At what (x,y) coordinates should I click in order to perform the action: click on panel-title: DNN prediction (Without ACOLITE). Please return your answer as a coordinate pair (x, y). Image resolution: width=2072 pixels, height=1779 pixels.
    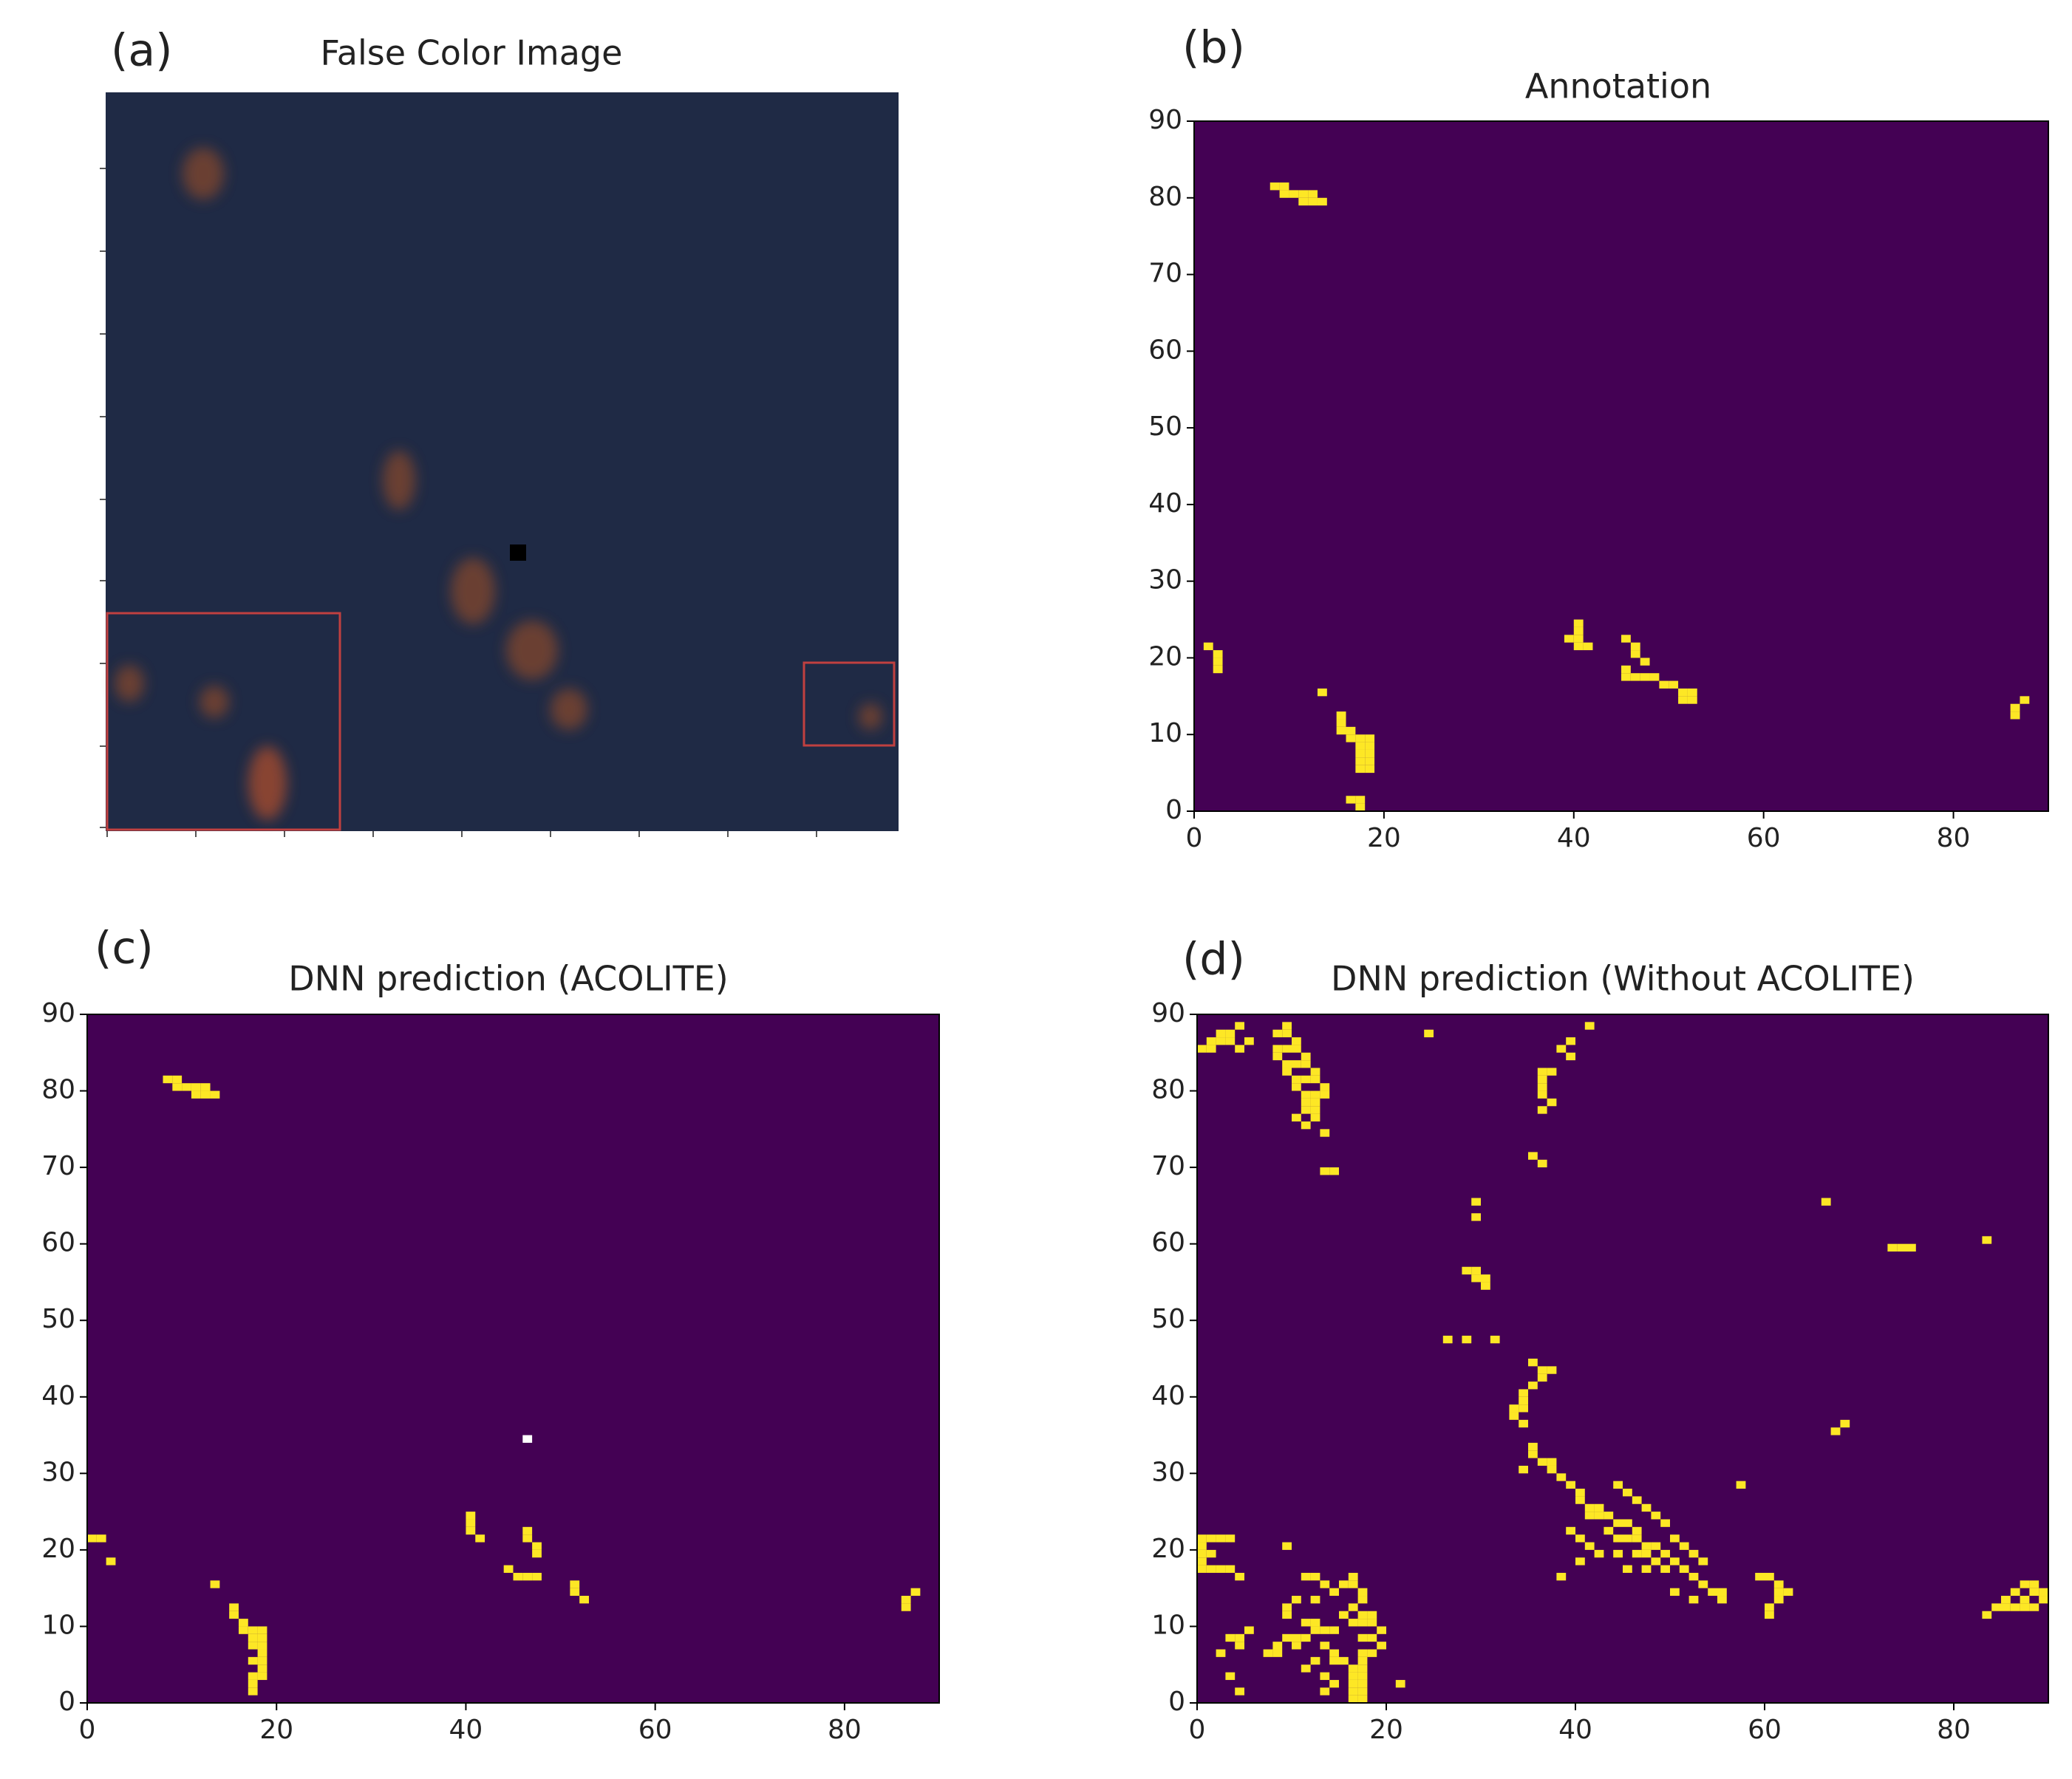
    Looking at the image, I should click on (1623, 979).